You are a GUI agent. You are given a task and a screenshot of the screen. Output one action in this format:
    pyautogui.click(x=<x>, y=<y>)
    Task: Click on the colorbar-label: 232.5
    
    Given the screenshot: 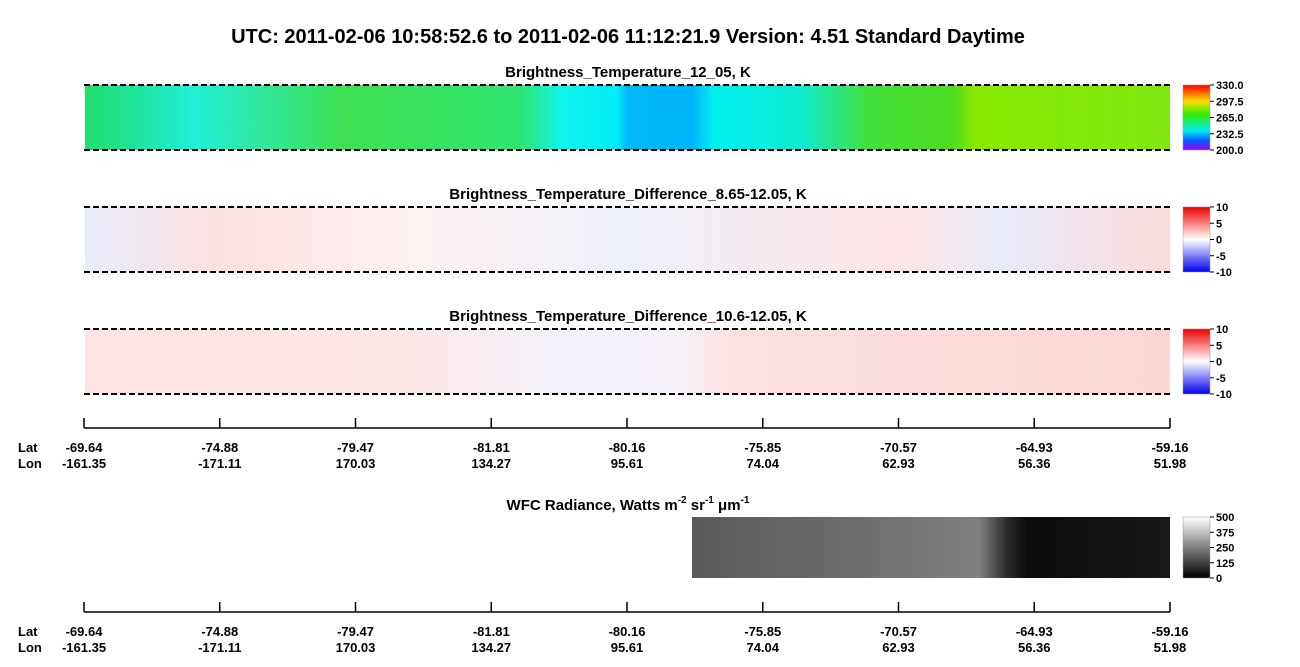 What is the action you would take?
    pyautogui.click(x=1230, y=135)
    